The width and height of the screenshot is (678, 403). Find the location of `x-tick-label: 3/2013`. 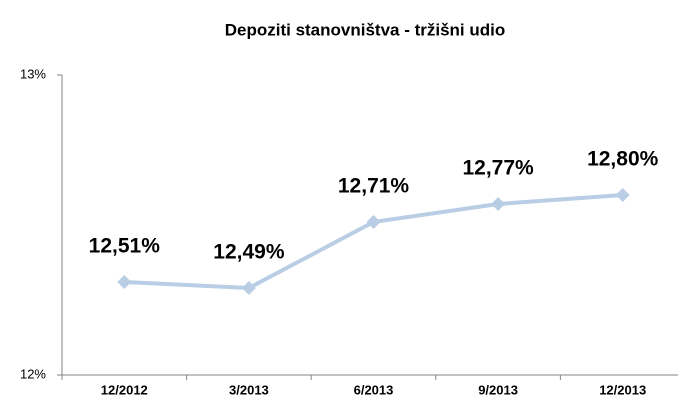

x-tick-label: 3/2013 is located at coordinates (249, 389).